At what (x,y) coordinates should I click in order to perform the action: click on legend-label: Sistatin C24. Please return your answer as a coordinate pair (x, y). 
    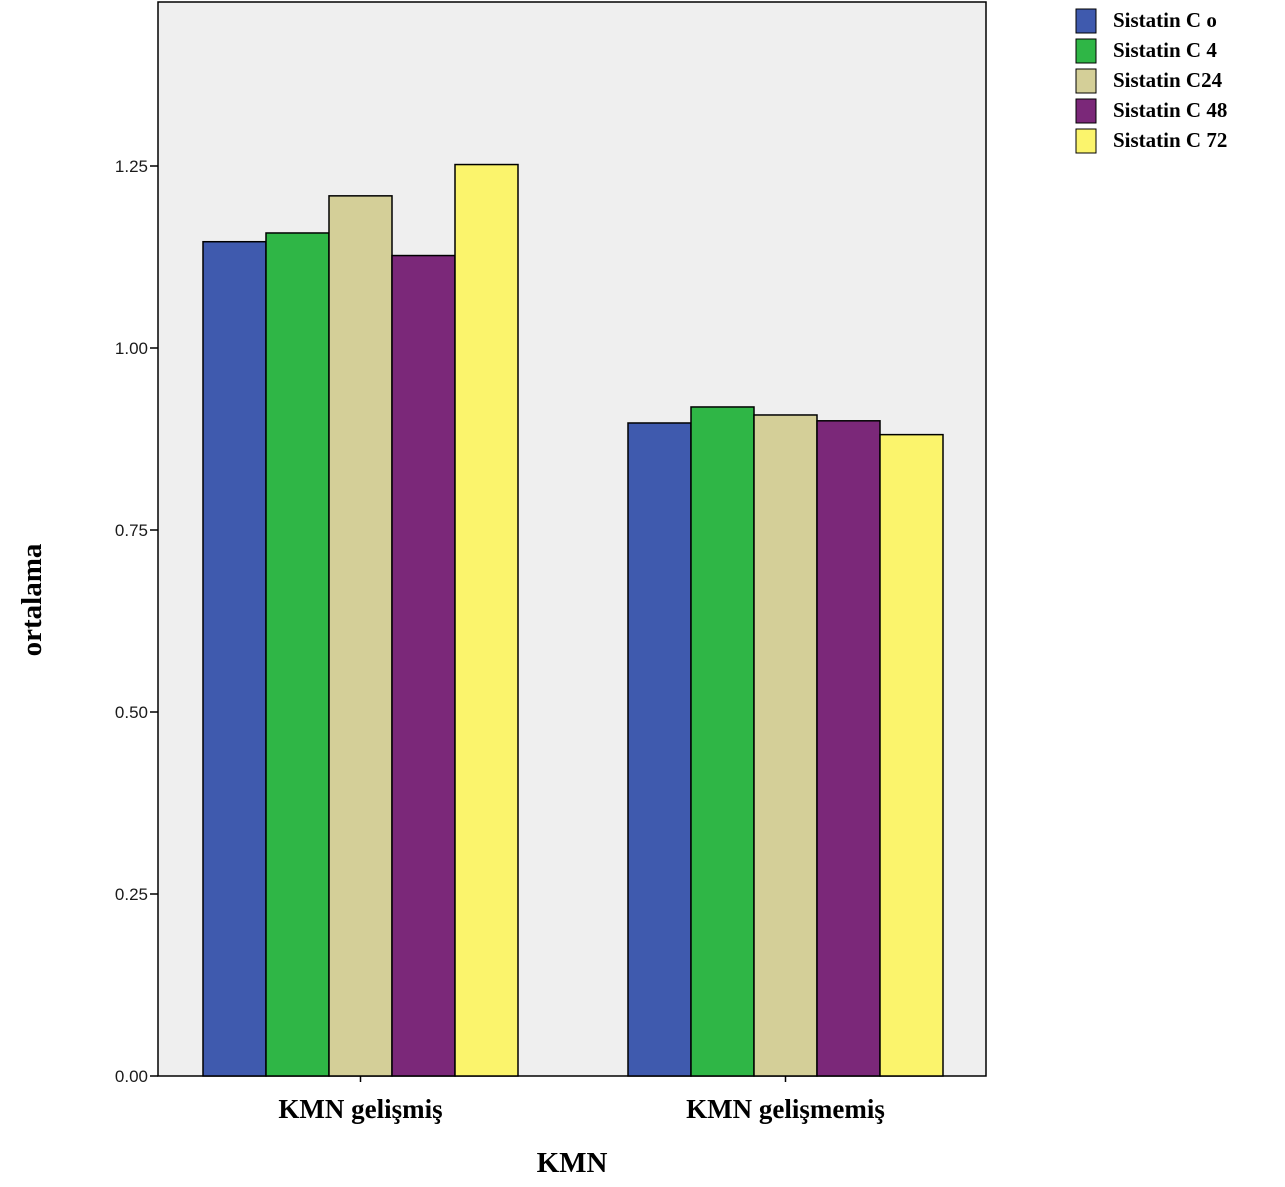
    Looking at the image, I should click on (1168, 80).